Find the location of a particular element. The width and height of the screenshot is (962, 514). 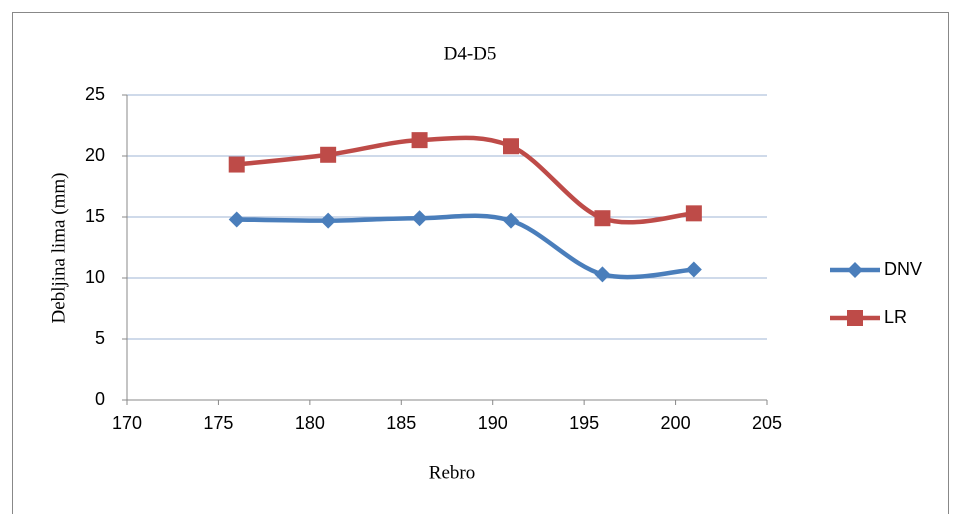

x-axis-label: Rebro is located at coordinates (452, 472).